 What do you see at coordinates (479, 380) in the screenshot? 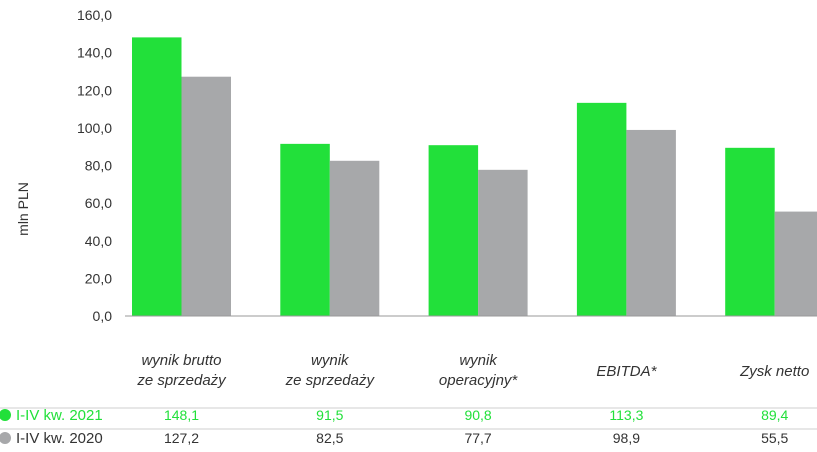
I see `category-label: operacyjny*` at bounding box center [479, 380].